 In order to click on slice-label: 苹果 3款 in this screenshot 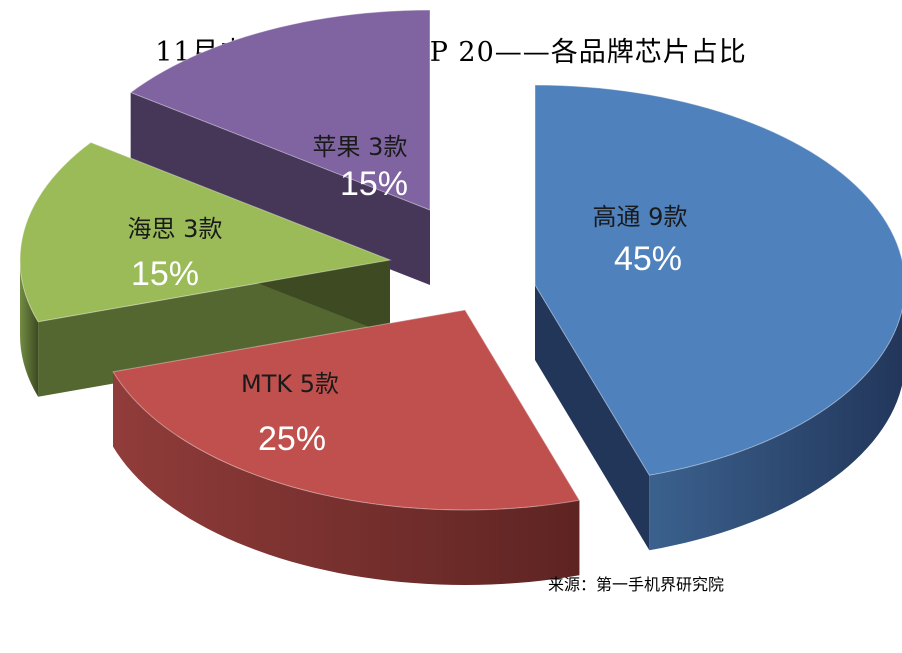, I will do `click(360, 147)`.